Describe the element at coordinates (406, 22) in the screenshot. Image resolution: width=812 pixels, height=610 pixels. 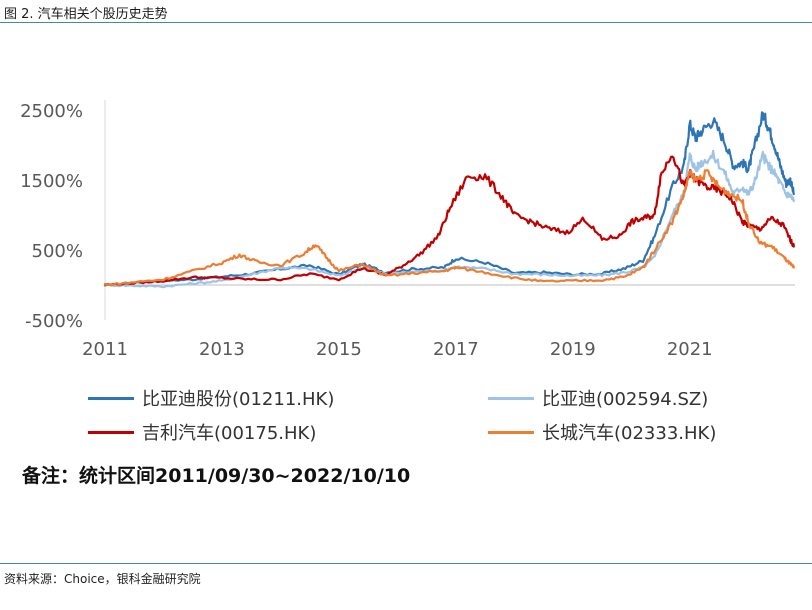
I see `top-divider` at that location.